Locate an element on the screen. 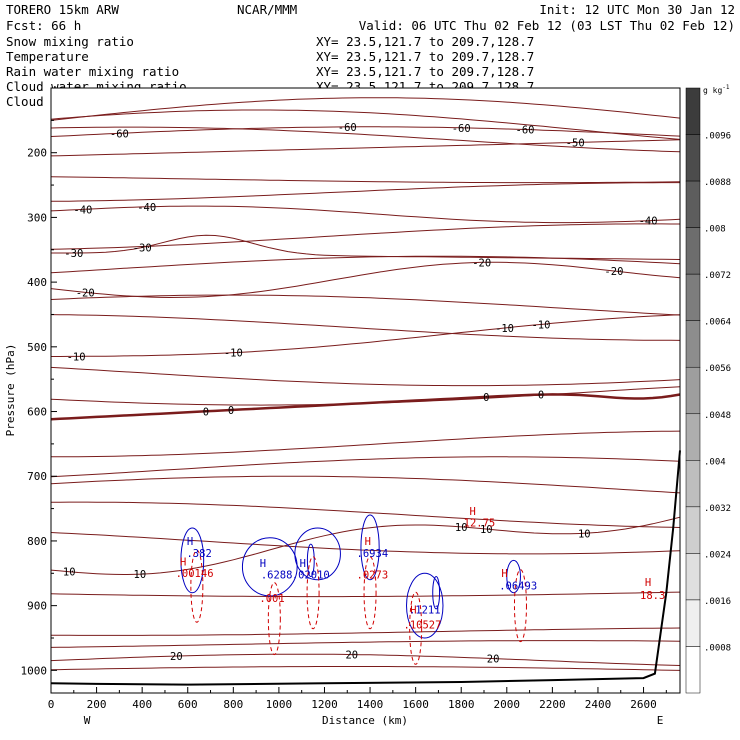  extremum-label: .001 is located at coordinates (271, 599).